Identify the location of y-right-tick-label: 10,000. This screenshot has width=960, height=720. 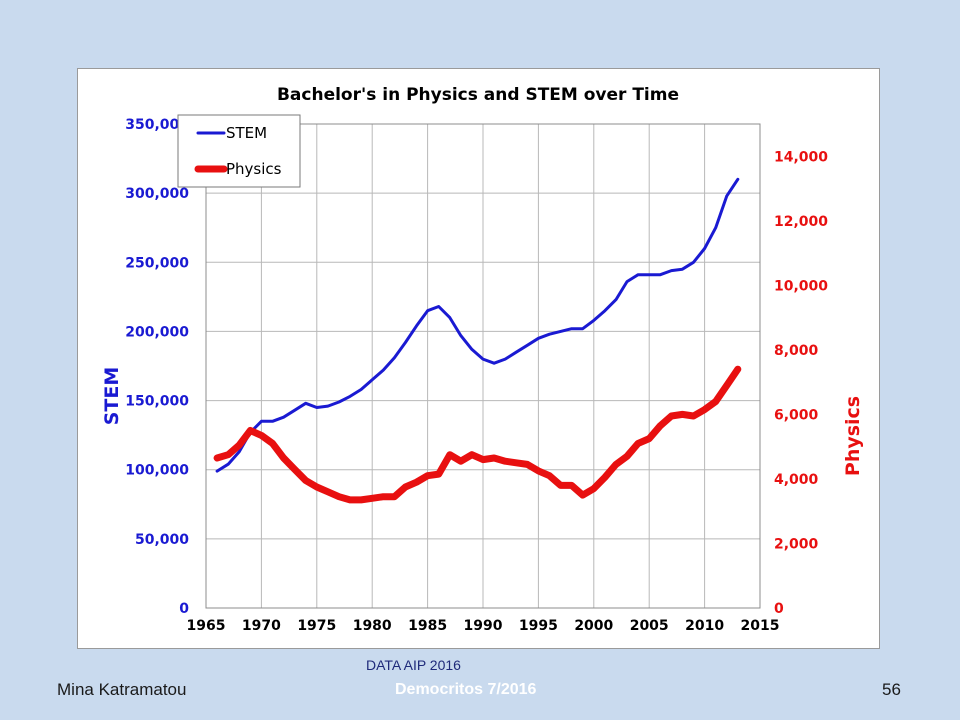
(801, 286).